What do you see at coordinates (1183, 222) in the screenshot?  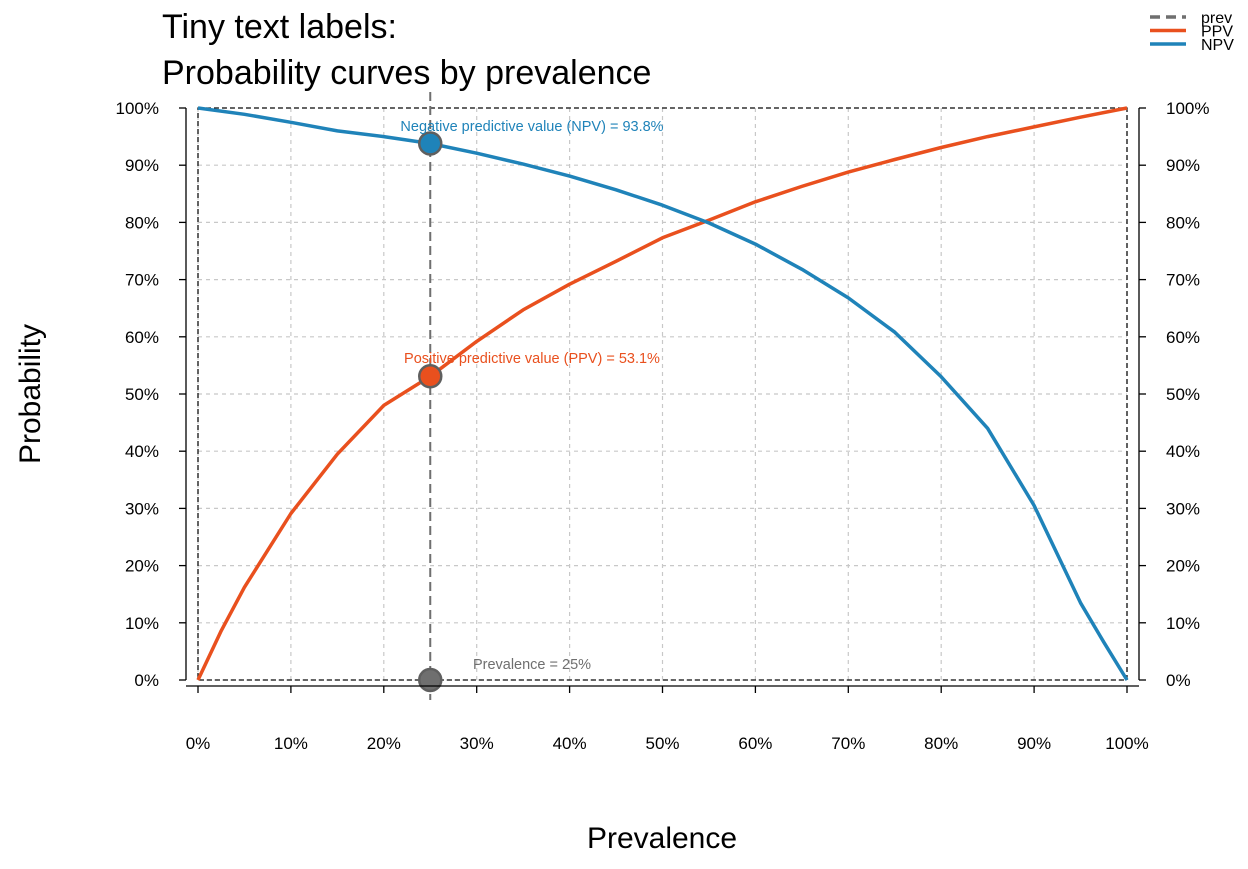 I see `y-tick-label-right: 80%` at bounding box center [1183, 222].